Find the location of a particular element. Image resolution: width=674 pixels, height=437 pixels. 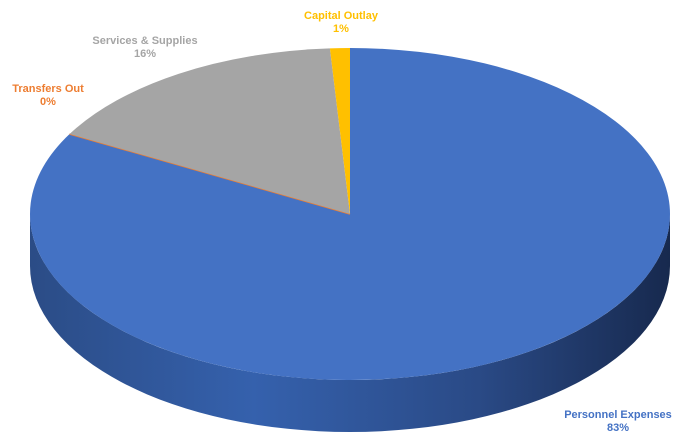

slice-value-capital-outlay: 1% is located at coordinates (341, 29).